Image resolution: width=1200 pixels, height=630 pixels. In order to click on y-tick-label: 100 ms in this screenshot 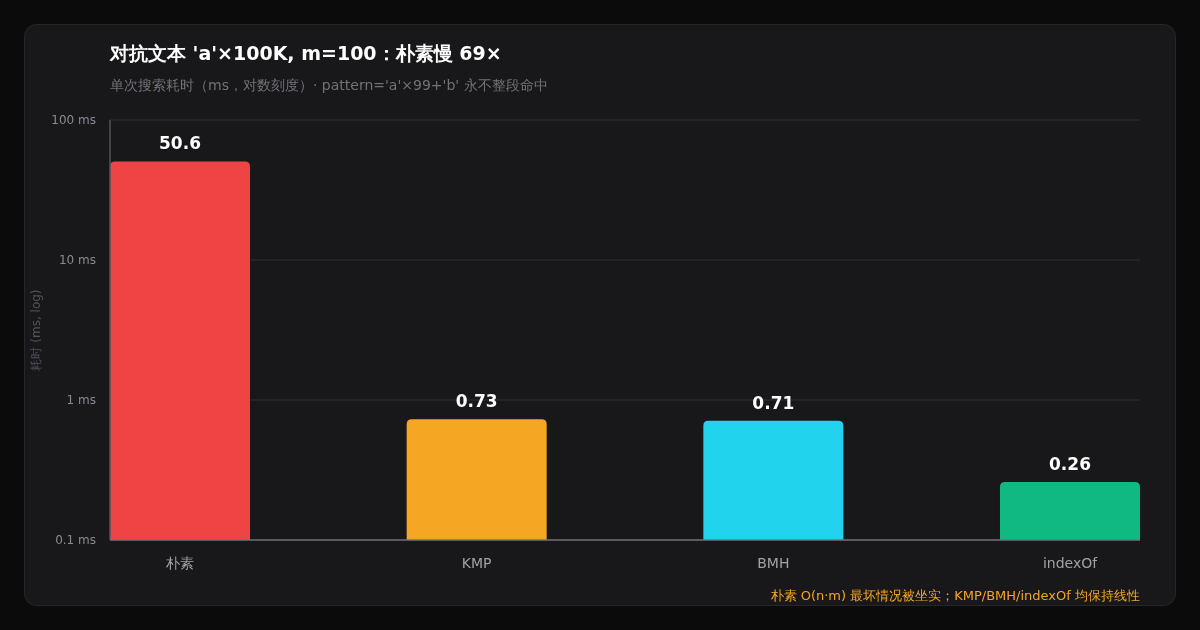, I will do `click(73, 120)`.